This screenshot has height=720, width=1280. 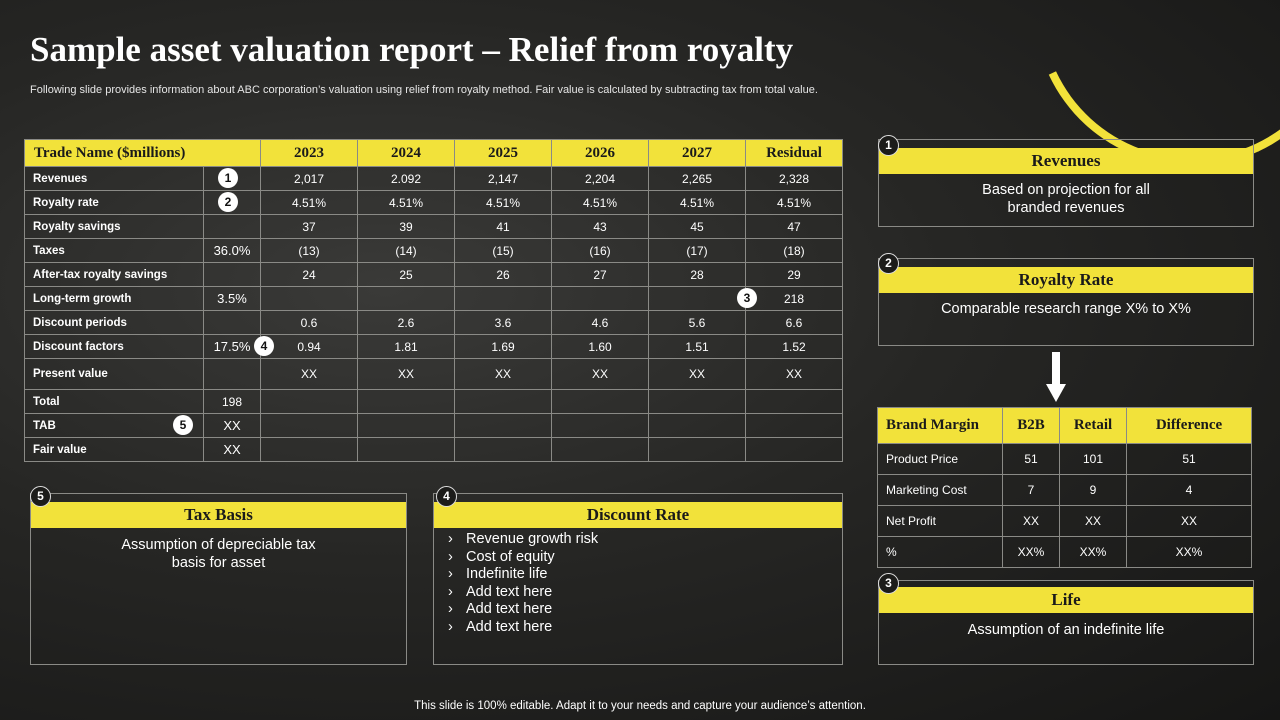 What do you see at coordinates (638, 515) in the screenshot?
I see `discount-rate-title: Discount Rate` at bounding box center [638, 515].